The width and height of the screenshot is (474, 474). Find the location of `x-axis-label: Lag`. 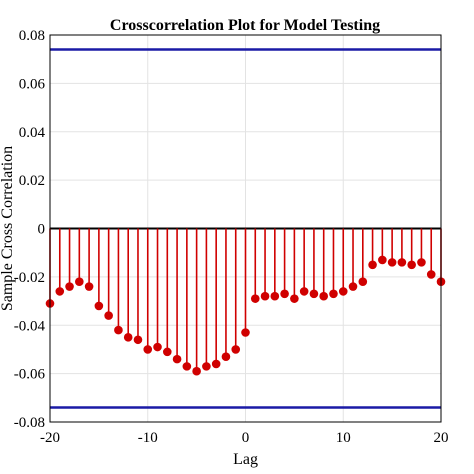

x-axis-label: Lag is located at coordinates (245, 459).